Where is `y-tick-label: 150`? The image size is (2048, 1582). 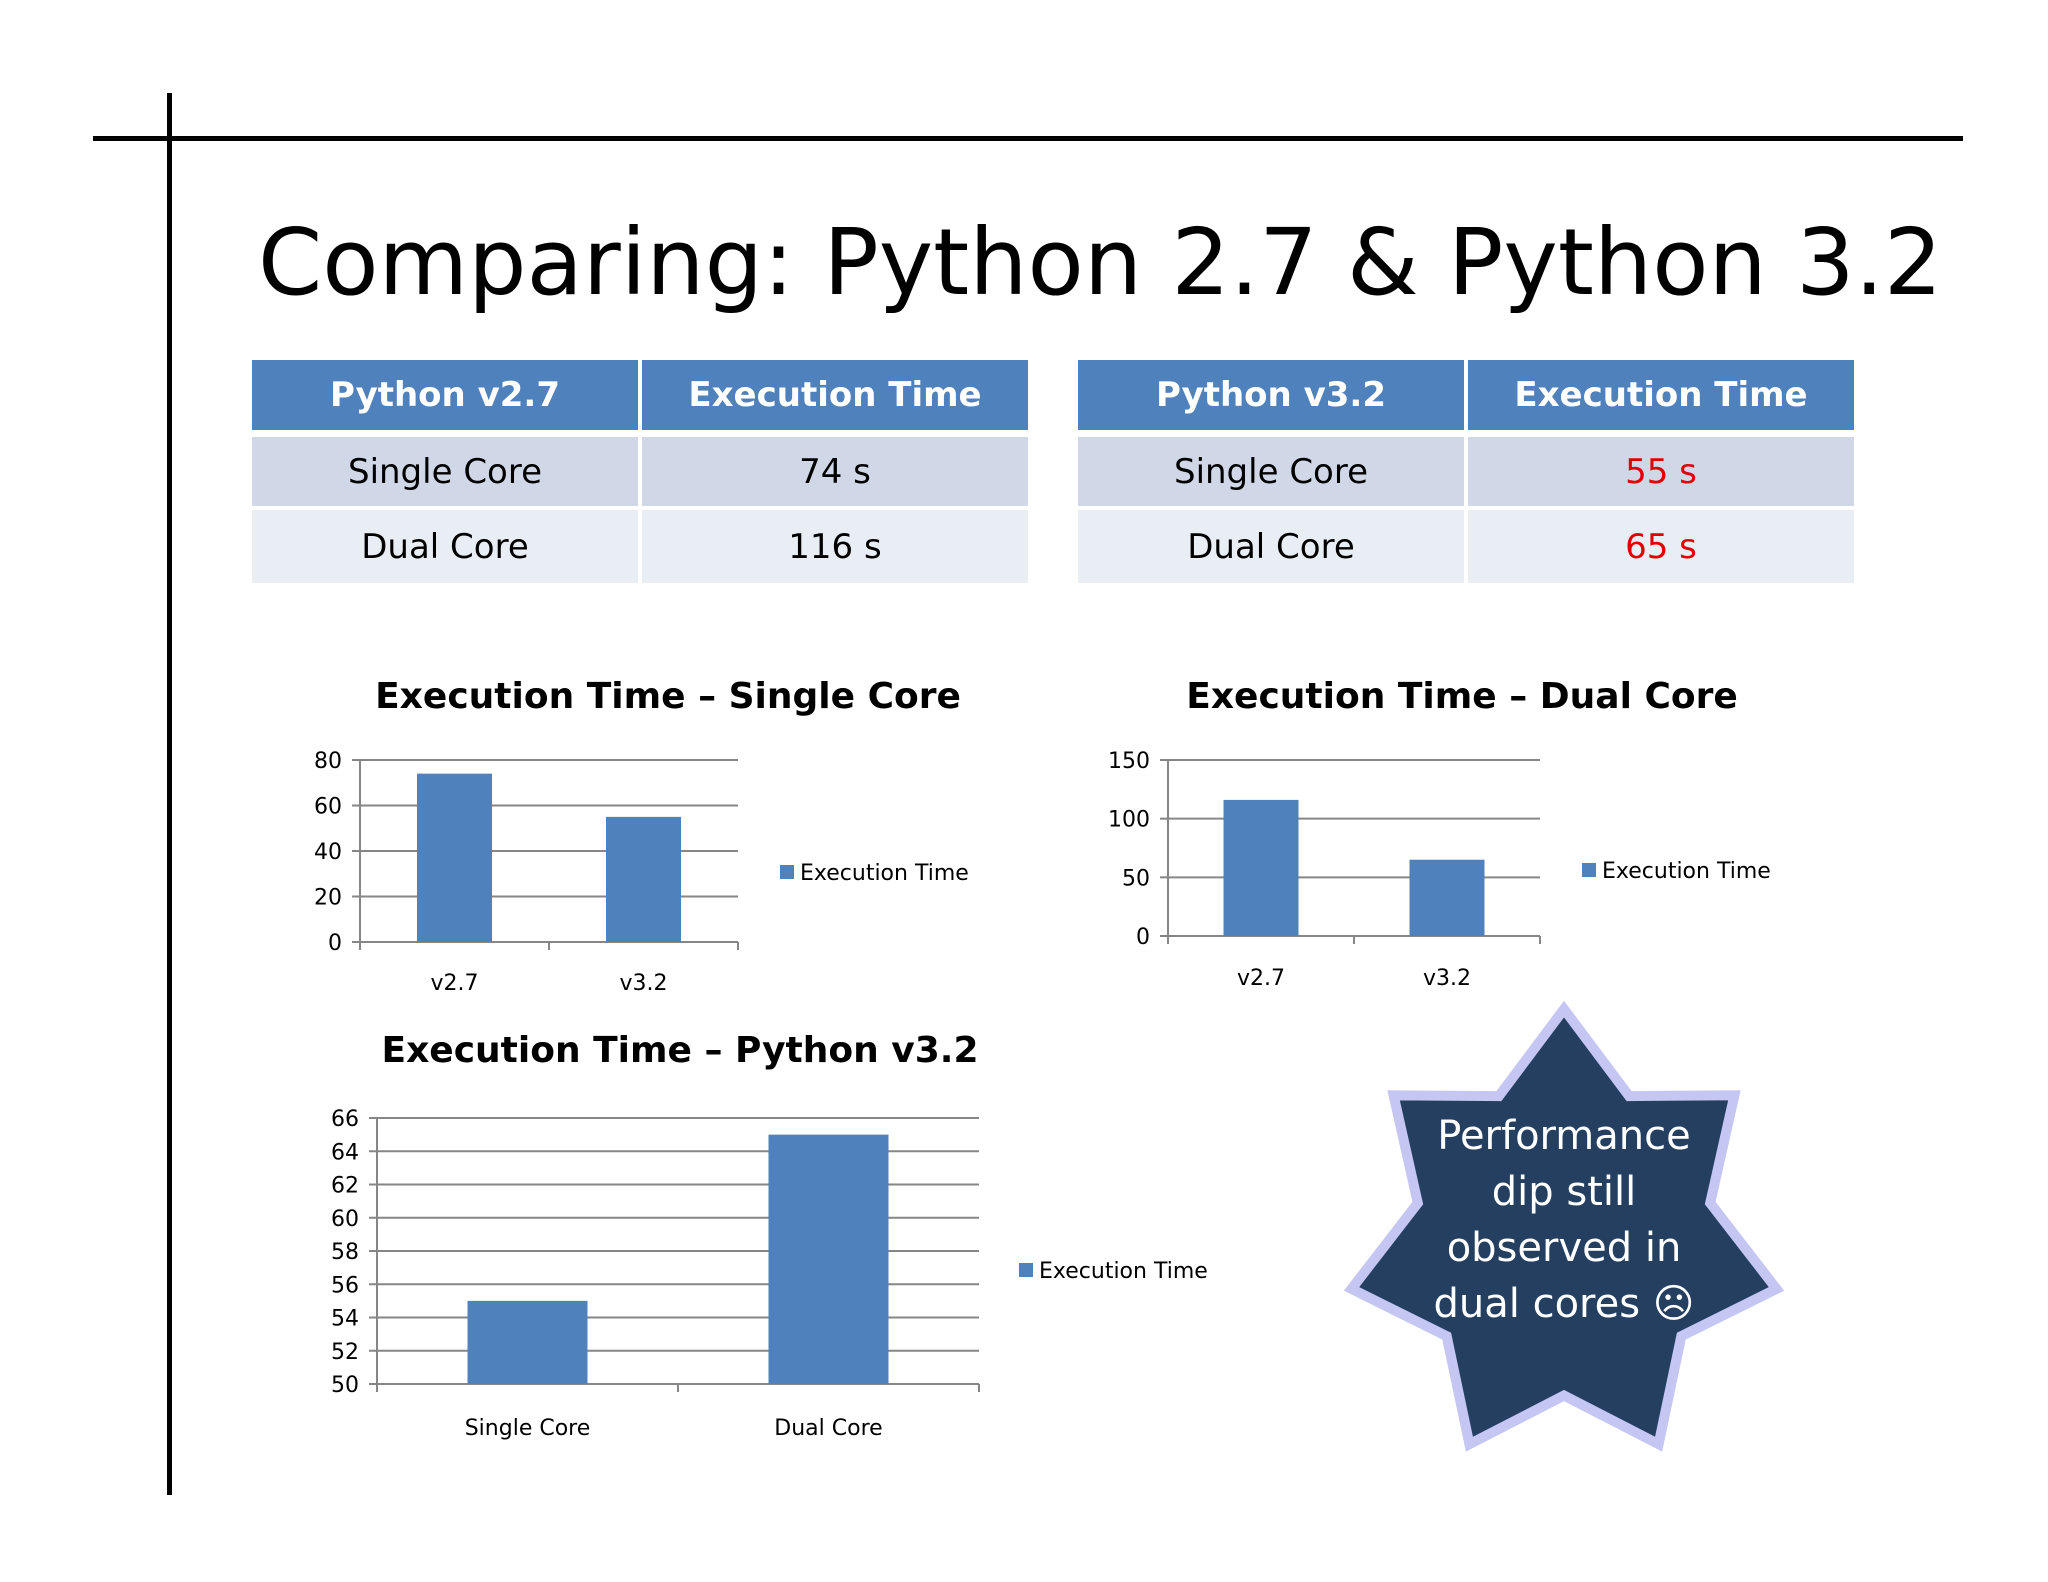 y-tick-label: 150 is located at coordinates (1129, 761).